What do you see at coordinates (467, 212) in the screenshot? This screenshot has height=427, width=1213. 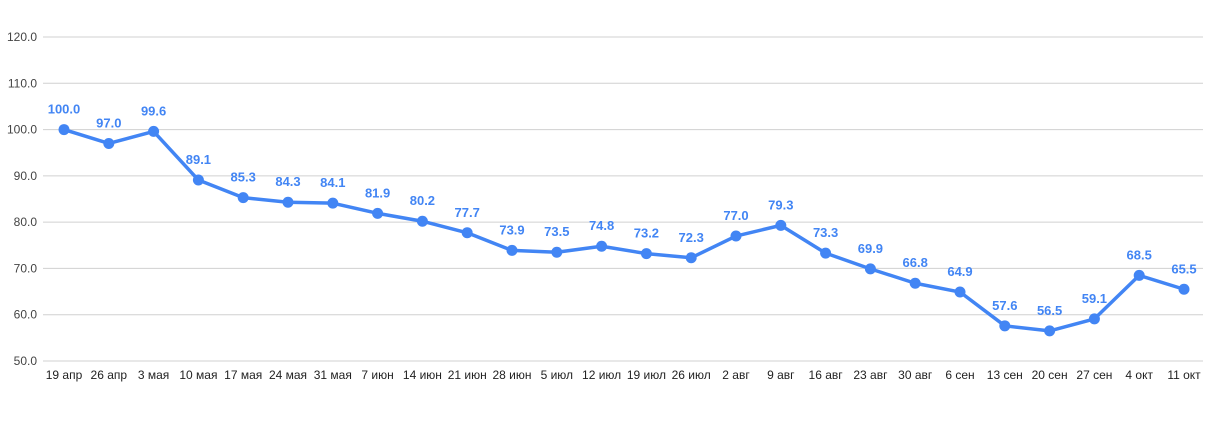 I see `data-label: 77.7` at bounding box center [467, 212].